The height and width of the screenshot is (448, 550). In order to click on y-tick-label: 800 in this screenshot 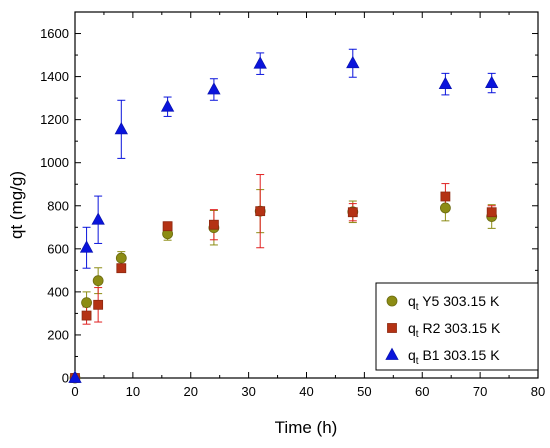, I will do `click(58, 205)`.